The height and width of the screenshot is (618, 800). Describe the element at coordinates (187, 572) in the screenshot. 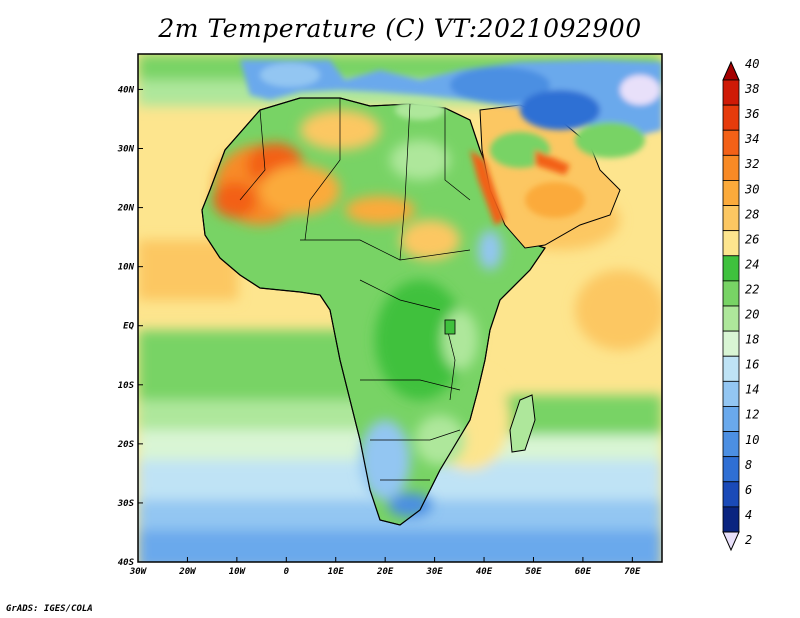

I see `lon-tick-label: 20W` at that location.